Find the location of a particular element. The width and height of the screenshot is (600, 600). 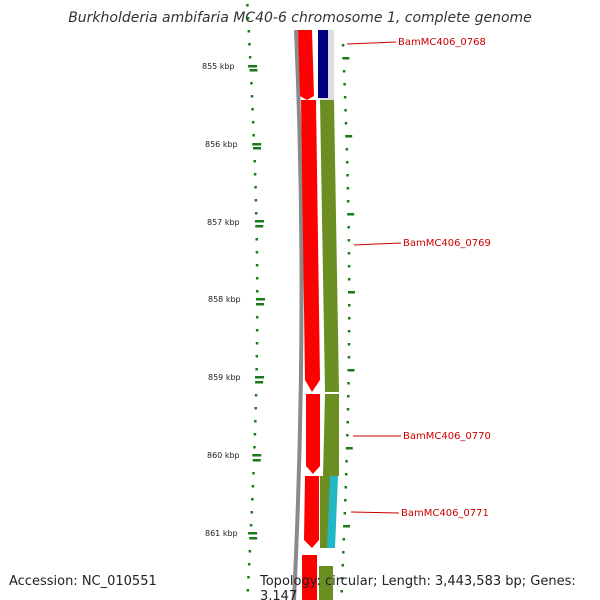

tick-label: 860 kbp is located at coordinates (223, 455).